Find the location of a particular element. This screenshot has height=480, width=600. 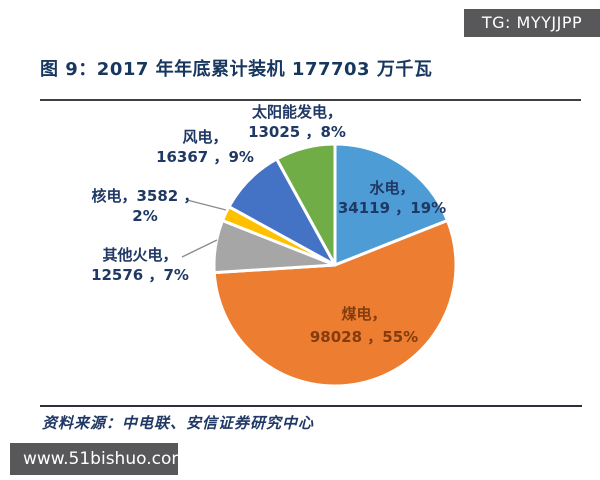

pie-label-solar: 太阳能发电， 13025 ，8% is located at coordinates (297, 122).